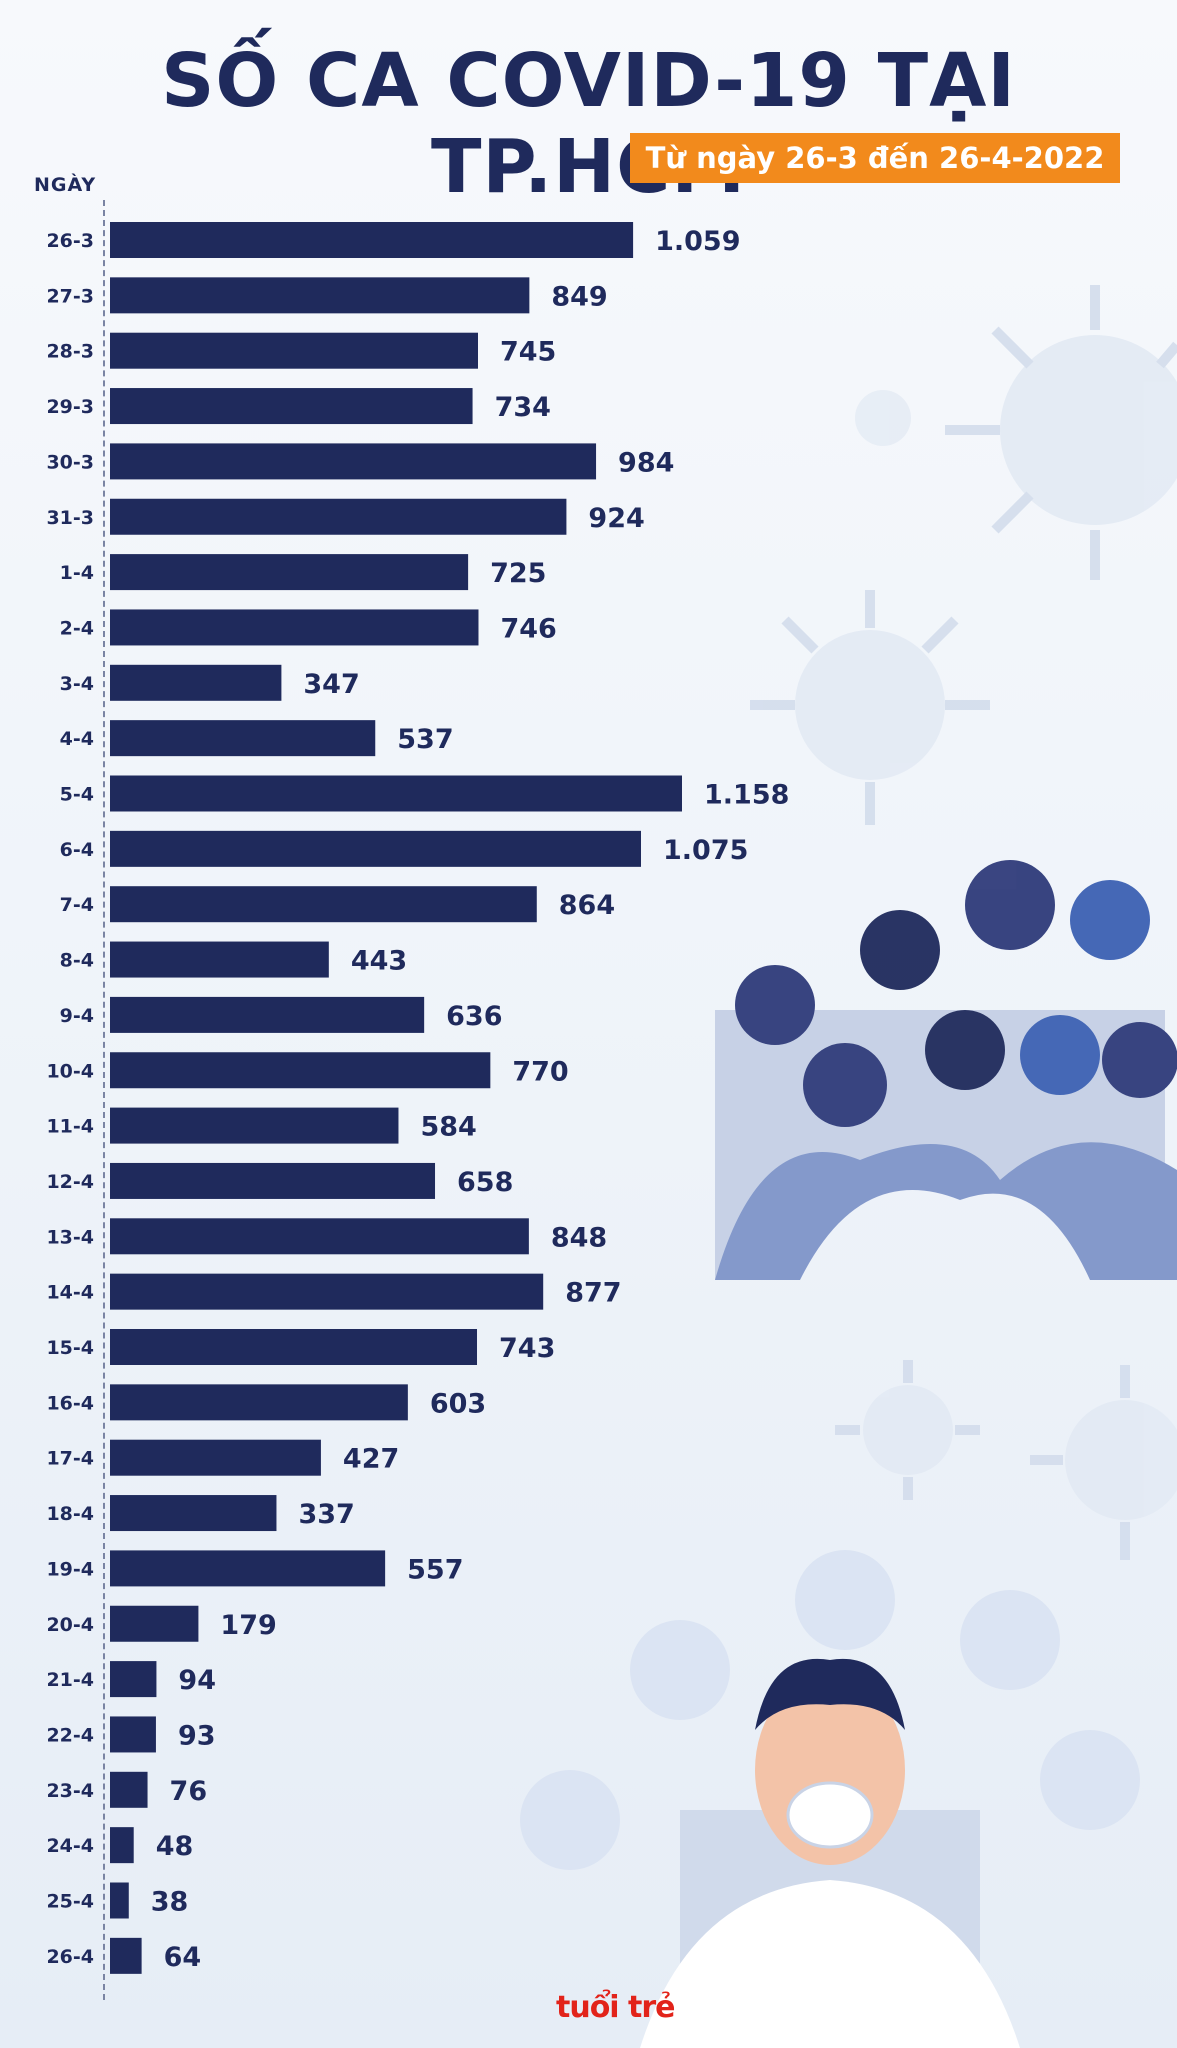 Image resolution: width=1177 pixels, height=2048 pixels. Describe the element at coordinates (70, 462) in the screenshot. I see `category-label: 30-3` at that location.